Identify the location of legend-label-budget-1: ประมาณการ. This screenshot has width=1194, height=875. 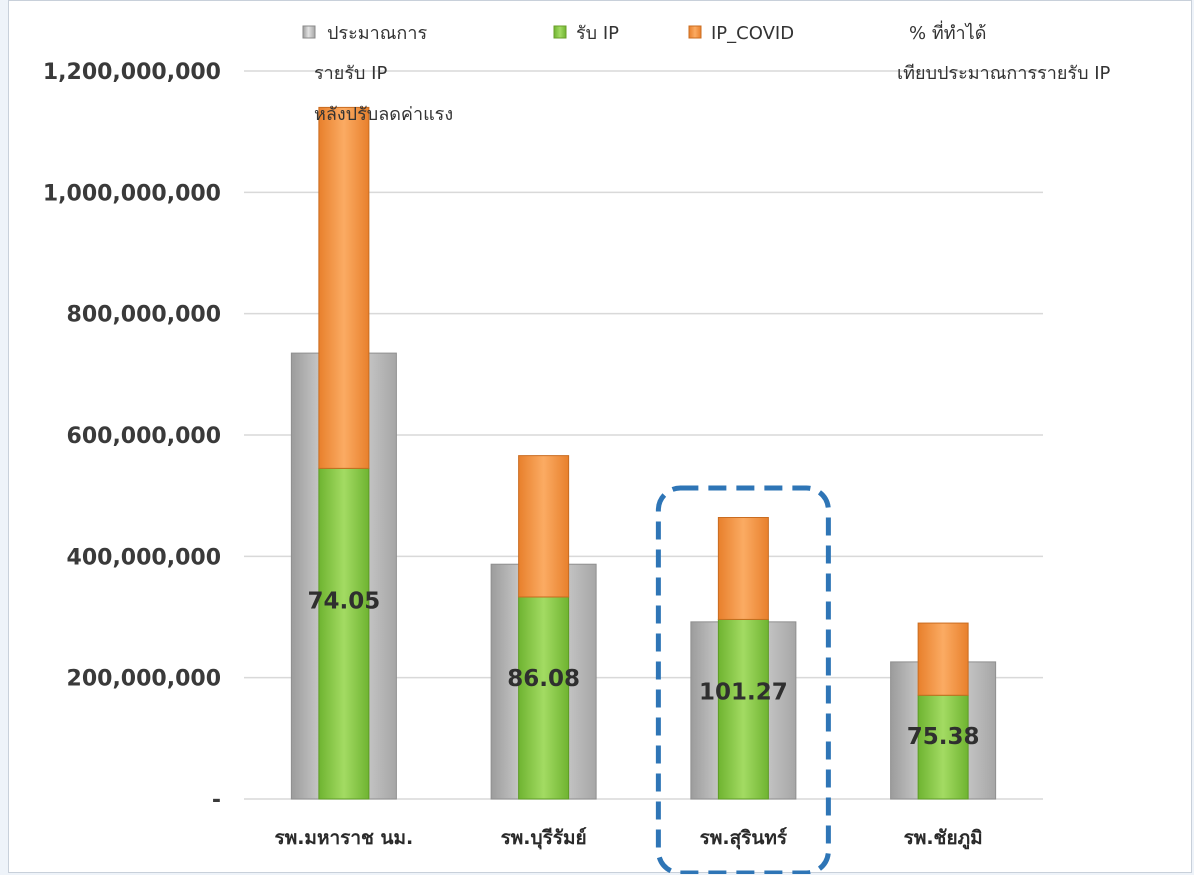
(377, 33).